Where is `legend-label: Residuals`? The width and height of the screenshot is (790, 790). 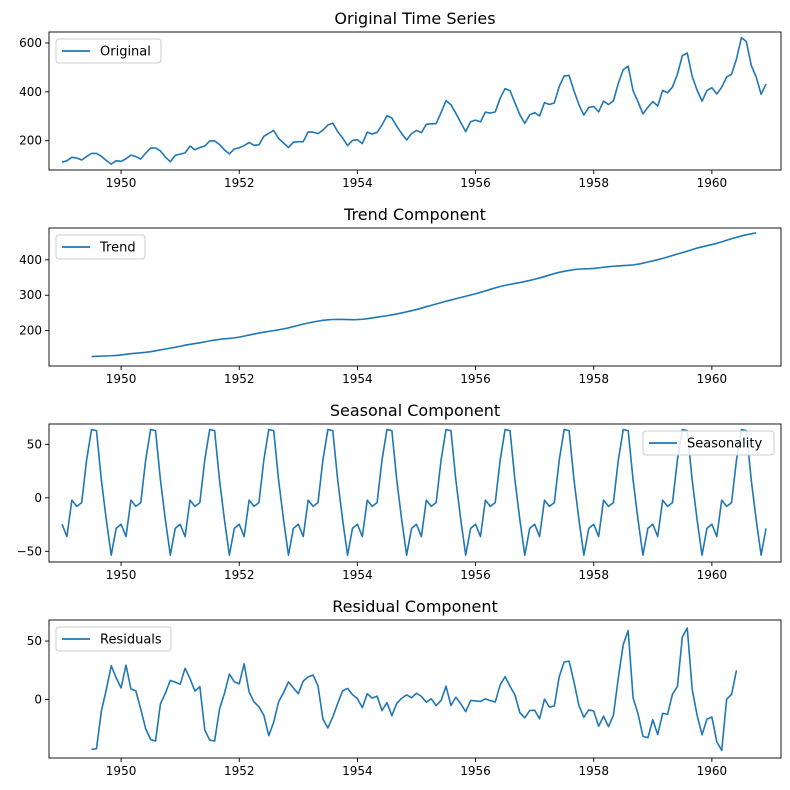 legend-label: Residuals is located at coordinates (131, 640).